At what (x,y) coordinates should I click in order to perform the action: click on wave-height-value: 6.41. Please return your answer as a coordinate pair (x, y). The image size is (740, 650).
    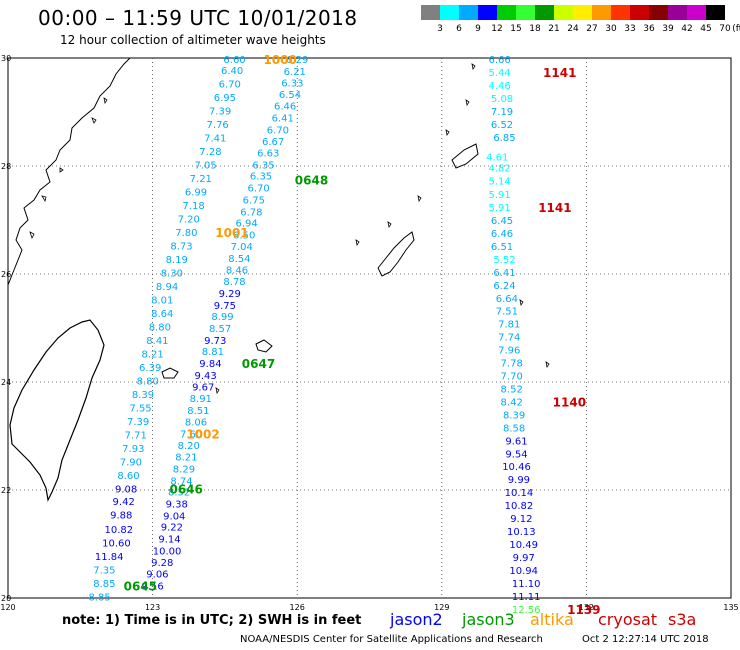
    Looking at the image, I should click on (283, 118).